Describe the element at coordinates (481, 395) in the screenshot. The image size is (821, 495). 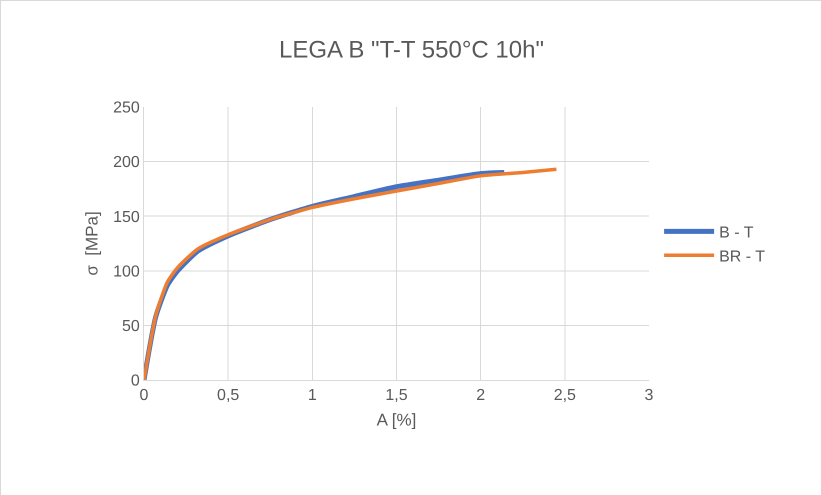
I see `x-tick-label: 2` at that location.